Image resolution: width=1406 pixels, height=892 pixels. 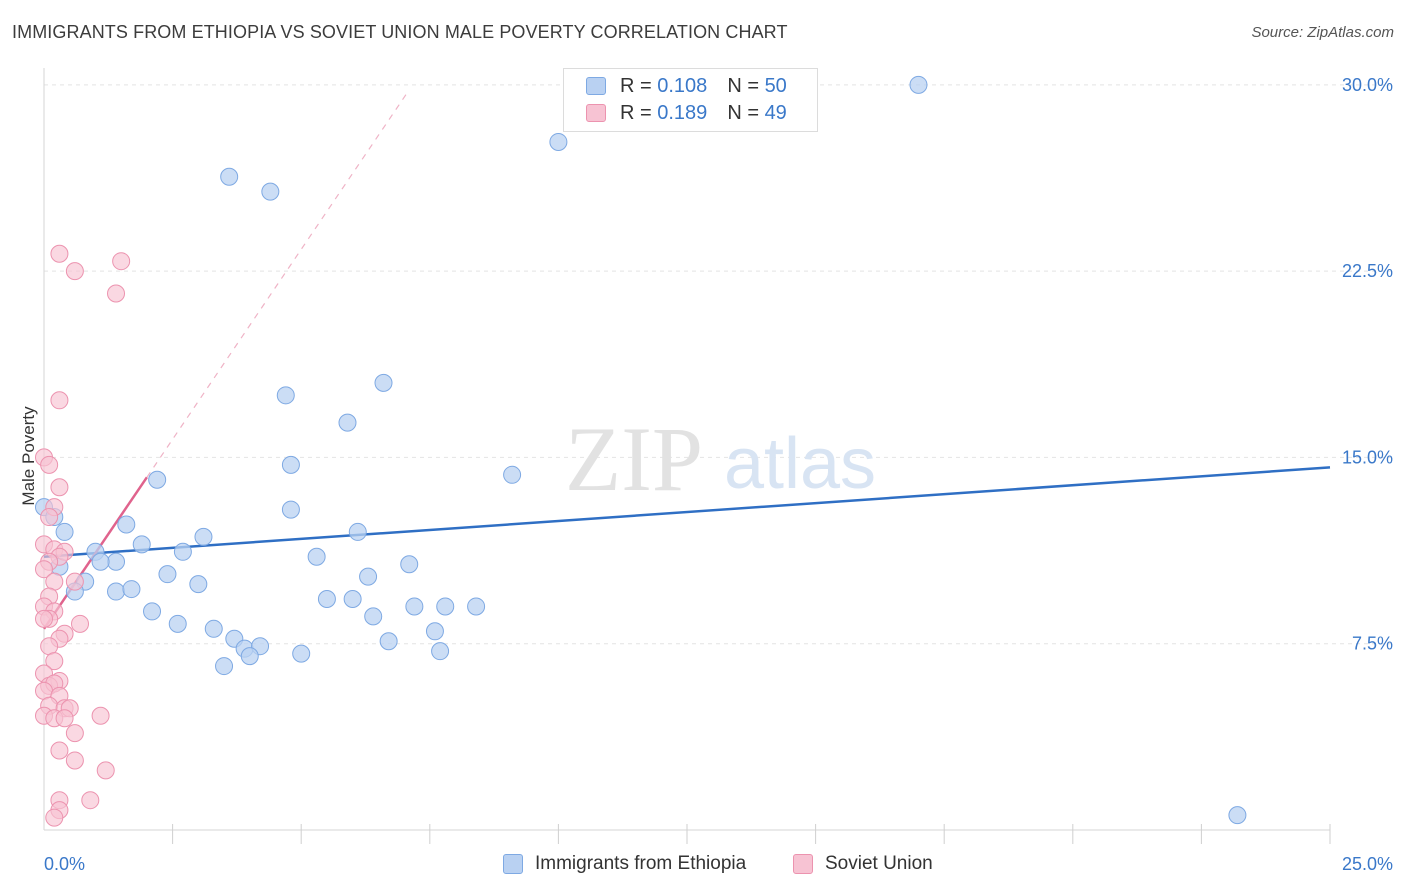 What do you see at coordinates (682, 112) in the screenshot?
I see `legend-r-value: 0.189` at bounding box center [682, 112].